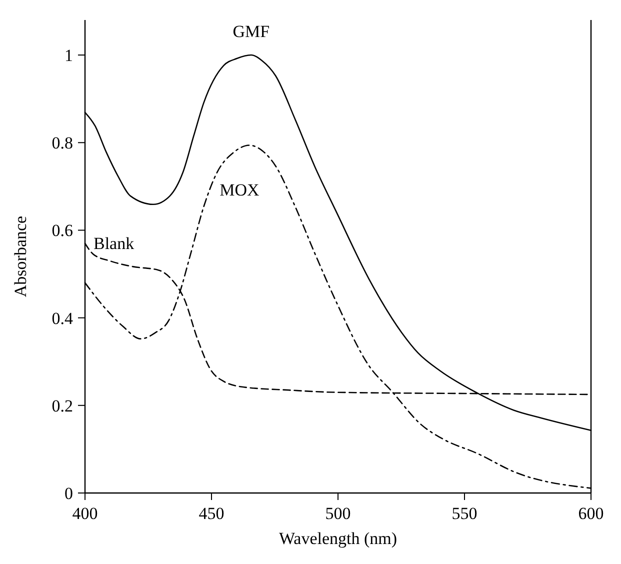 The height and width of the screenshot is (564, 621). What do you see at coordinates (85, 513) in the screenshot?
I see `x-tick-label: 400` at bounding box center [85, 513].